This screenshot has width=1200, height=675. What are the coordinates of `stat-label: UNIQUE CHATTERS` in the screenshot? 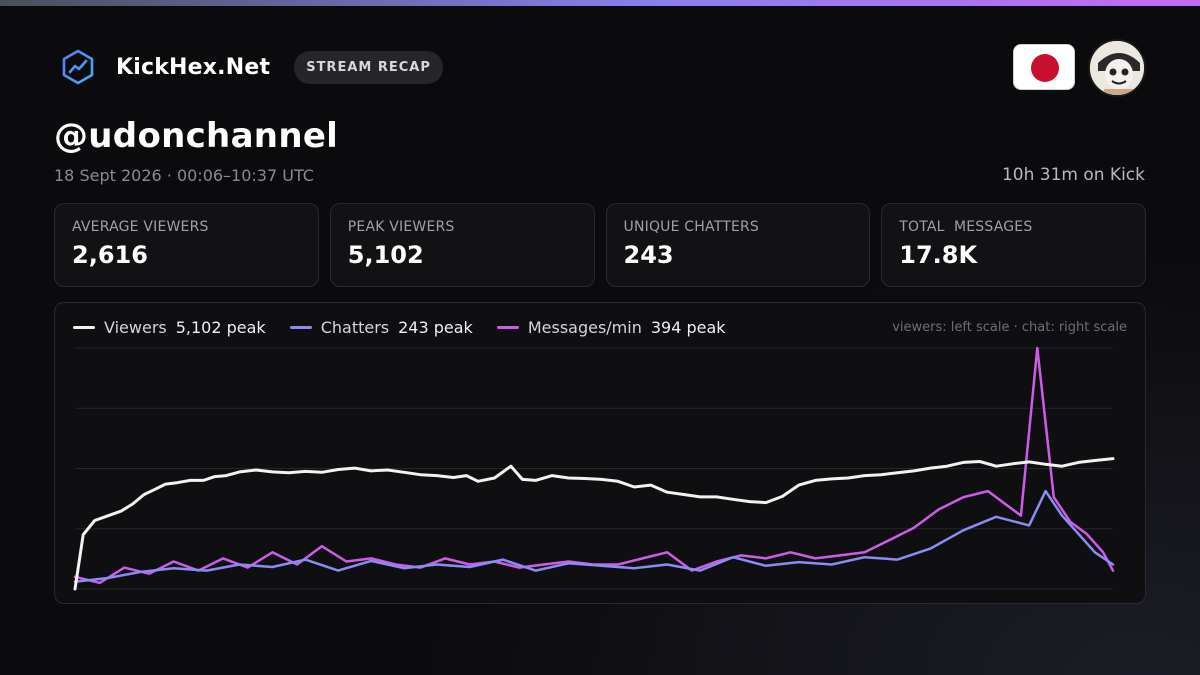 It's located at (691, 227).